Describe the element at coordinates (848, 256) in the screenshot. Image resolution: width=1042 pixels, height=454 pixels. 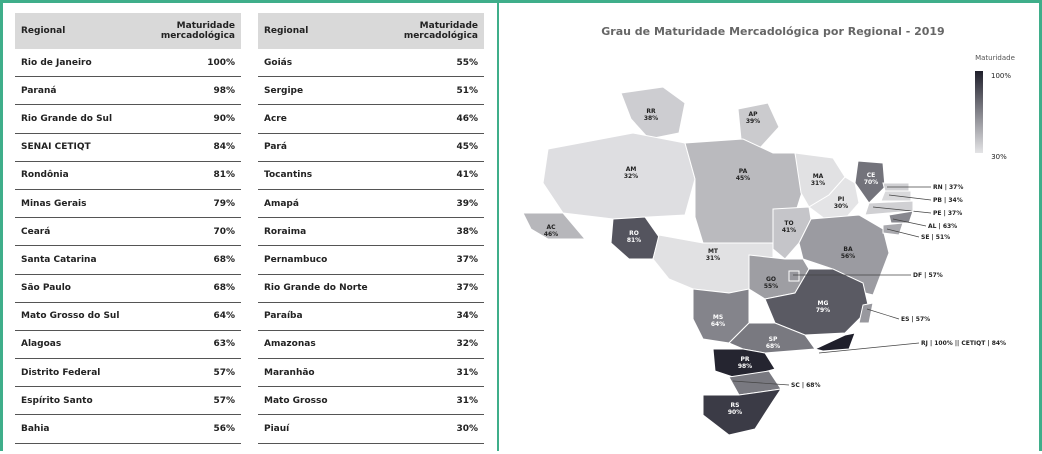
I see `region-value: 56%` at that location.